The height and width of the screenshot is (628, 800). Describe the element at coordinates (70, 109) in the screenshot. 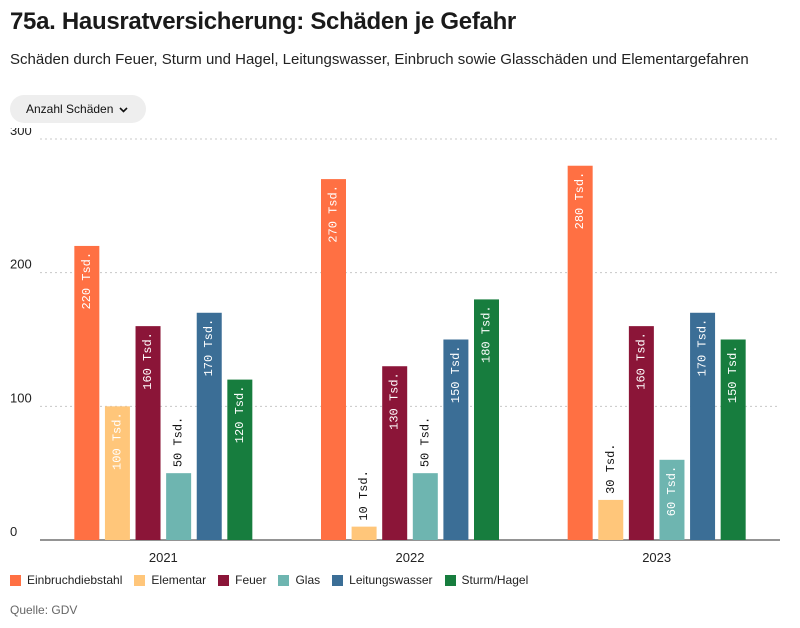

I see `metric-dropdown-label: Anzahl Schäden` at that location.